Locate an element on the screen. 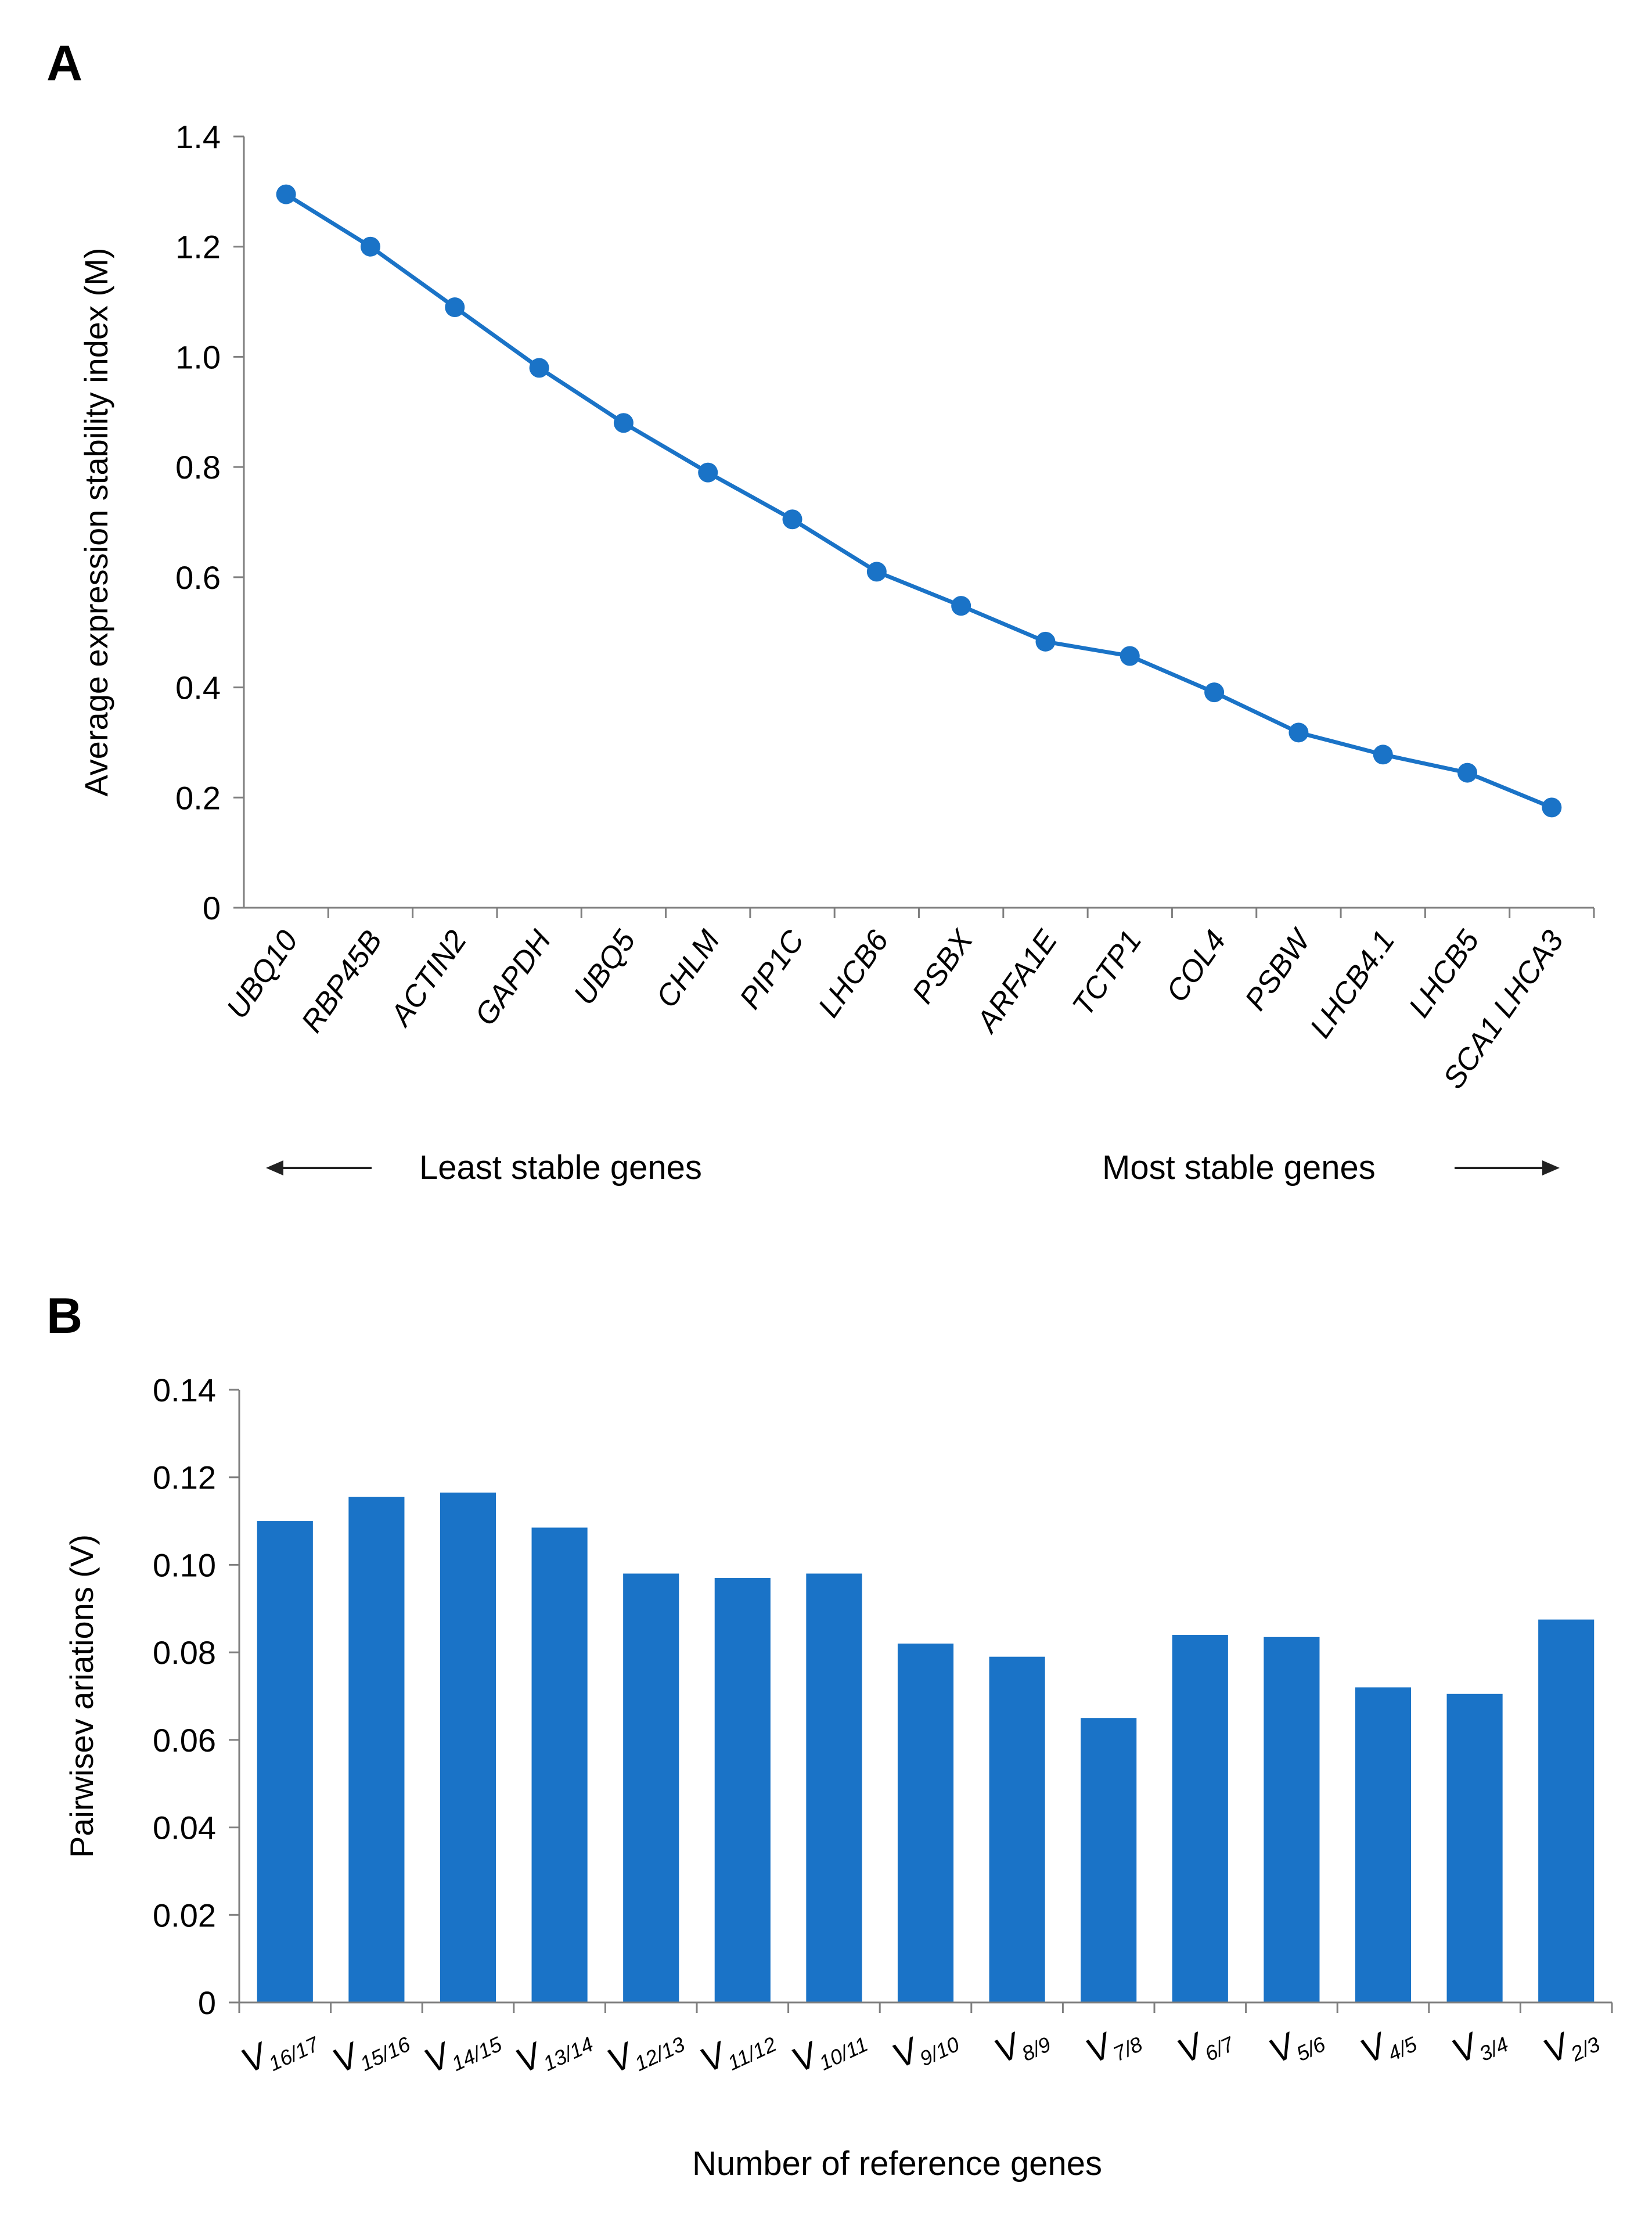 The height and width of the screenshot is (2240, 1652). left-arrow-icon is located at coordinates (274, 1167).